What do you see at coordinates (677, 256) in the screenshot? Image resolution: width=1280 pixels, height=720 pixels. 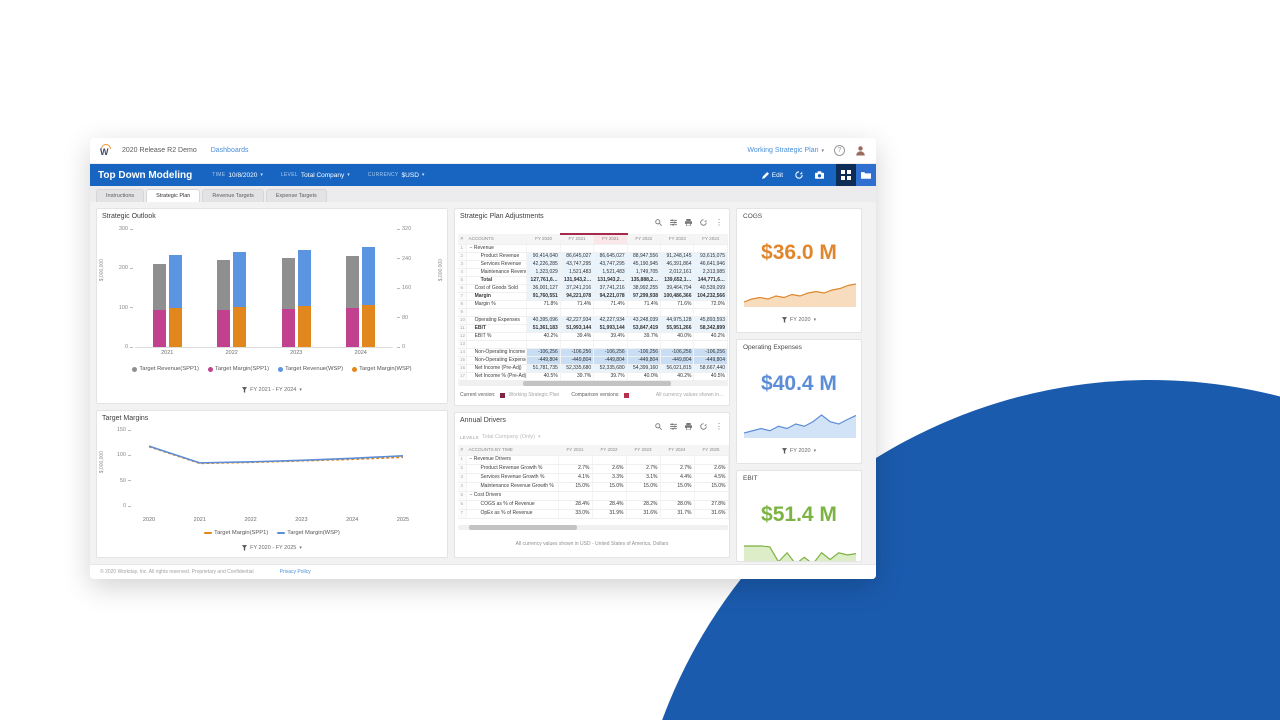 I see `sheet-cell: 91,248,145` at bounding box center [677, 256].